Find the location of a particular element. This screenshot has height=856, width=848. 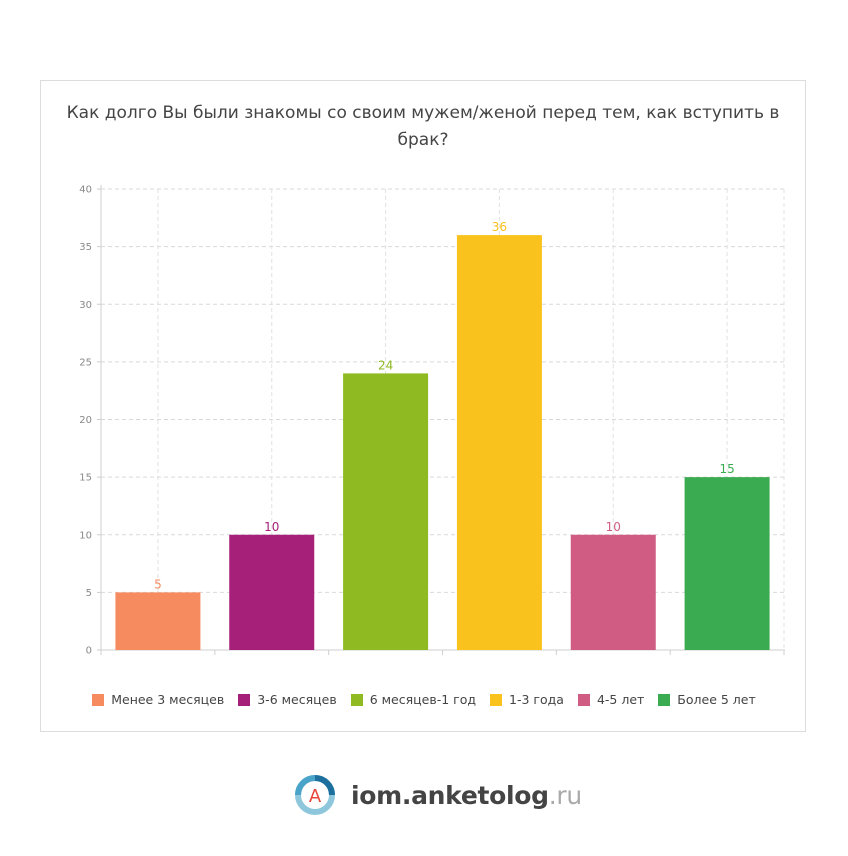

legend-label: 3-6 месяцев is located at coordinates (297, 699).